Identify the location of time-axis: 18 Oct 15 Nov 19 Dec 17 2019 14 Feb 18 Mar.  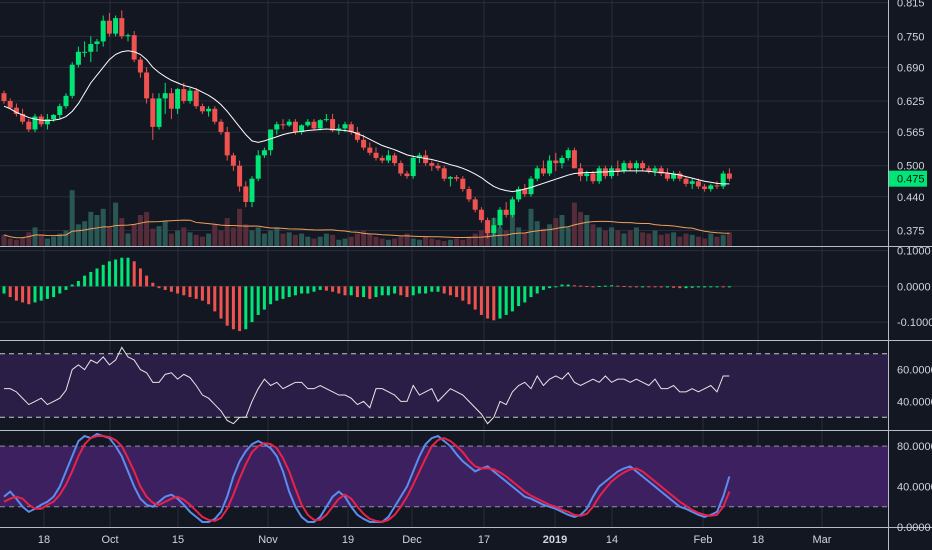
(435, 540).